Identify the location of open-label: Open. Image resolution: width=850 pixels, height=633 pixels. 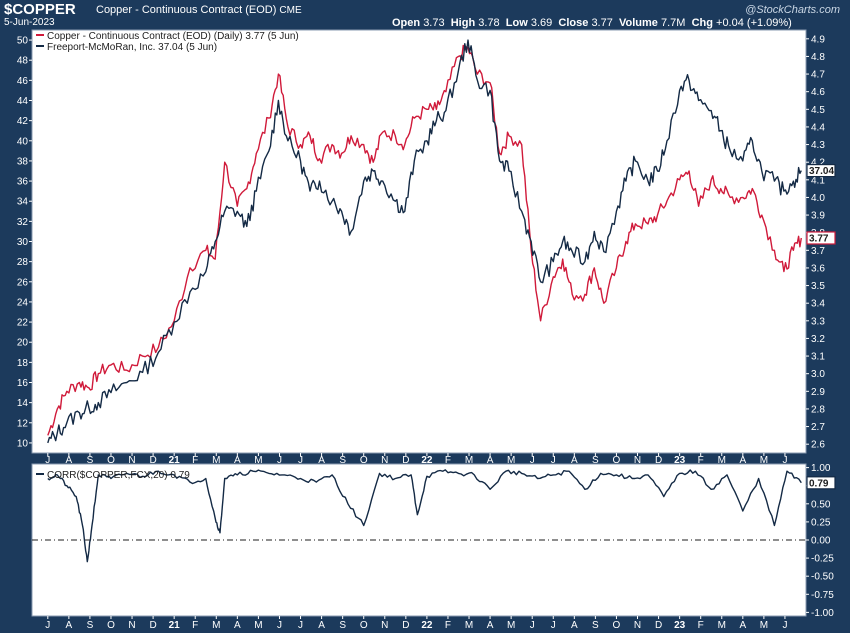
(406, 23).